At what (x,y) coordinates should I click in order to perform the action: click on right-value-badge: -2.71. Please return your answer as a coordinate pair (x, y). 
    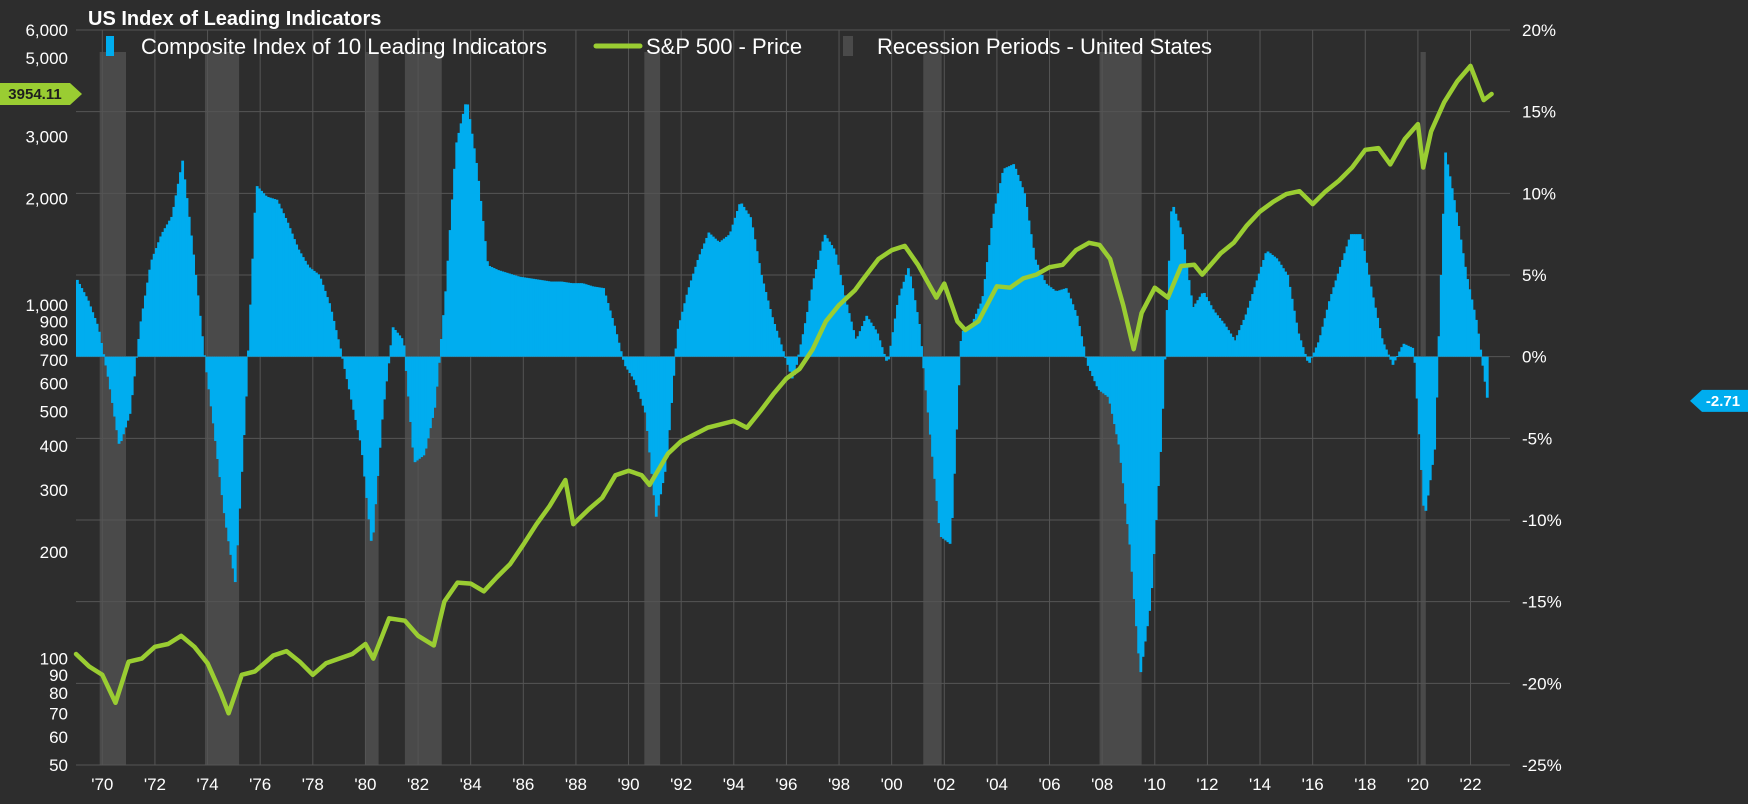
    Looking at the image, I should click on (1719, 400).